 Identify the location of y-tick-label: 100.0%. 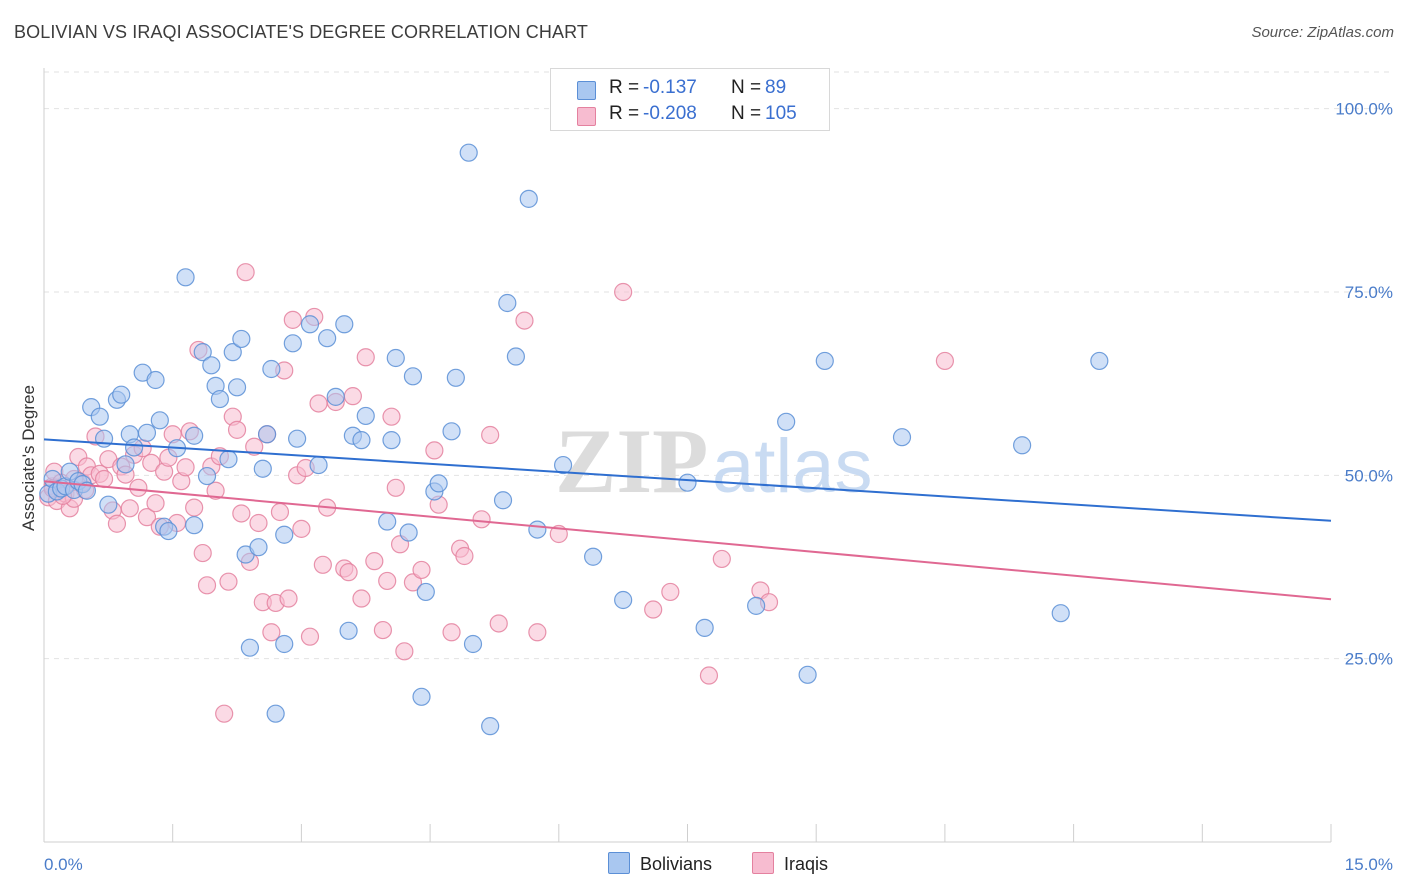
(1364, 109).